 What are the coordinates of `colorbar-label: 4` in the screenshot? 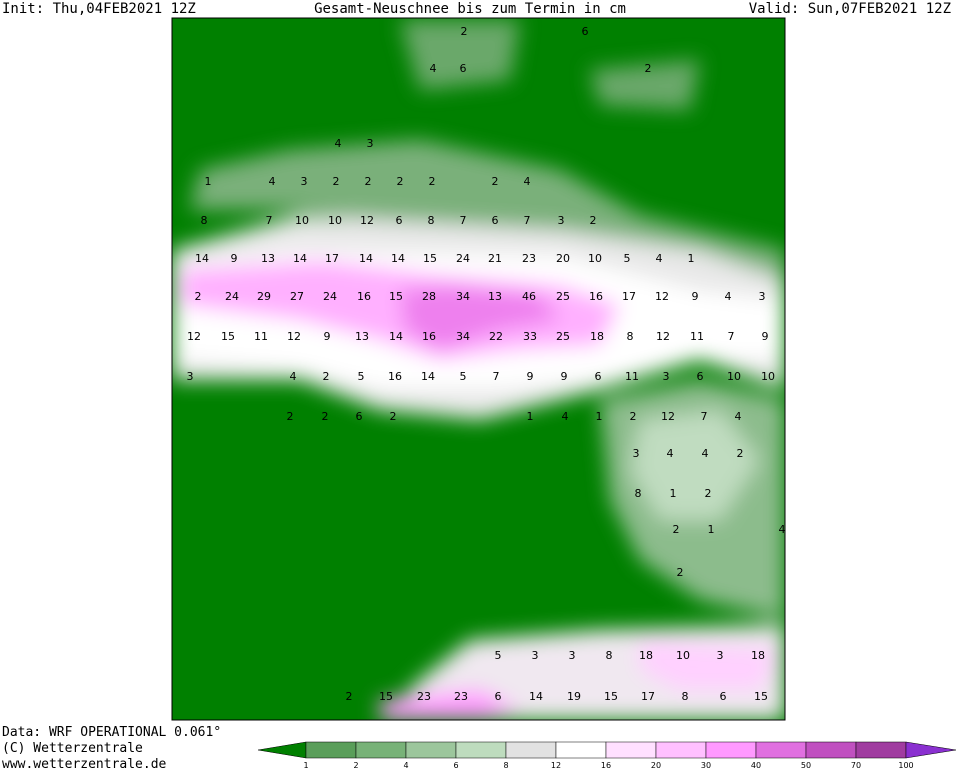 It's located at (405, 765).